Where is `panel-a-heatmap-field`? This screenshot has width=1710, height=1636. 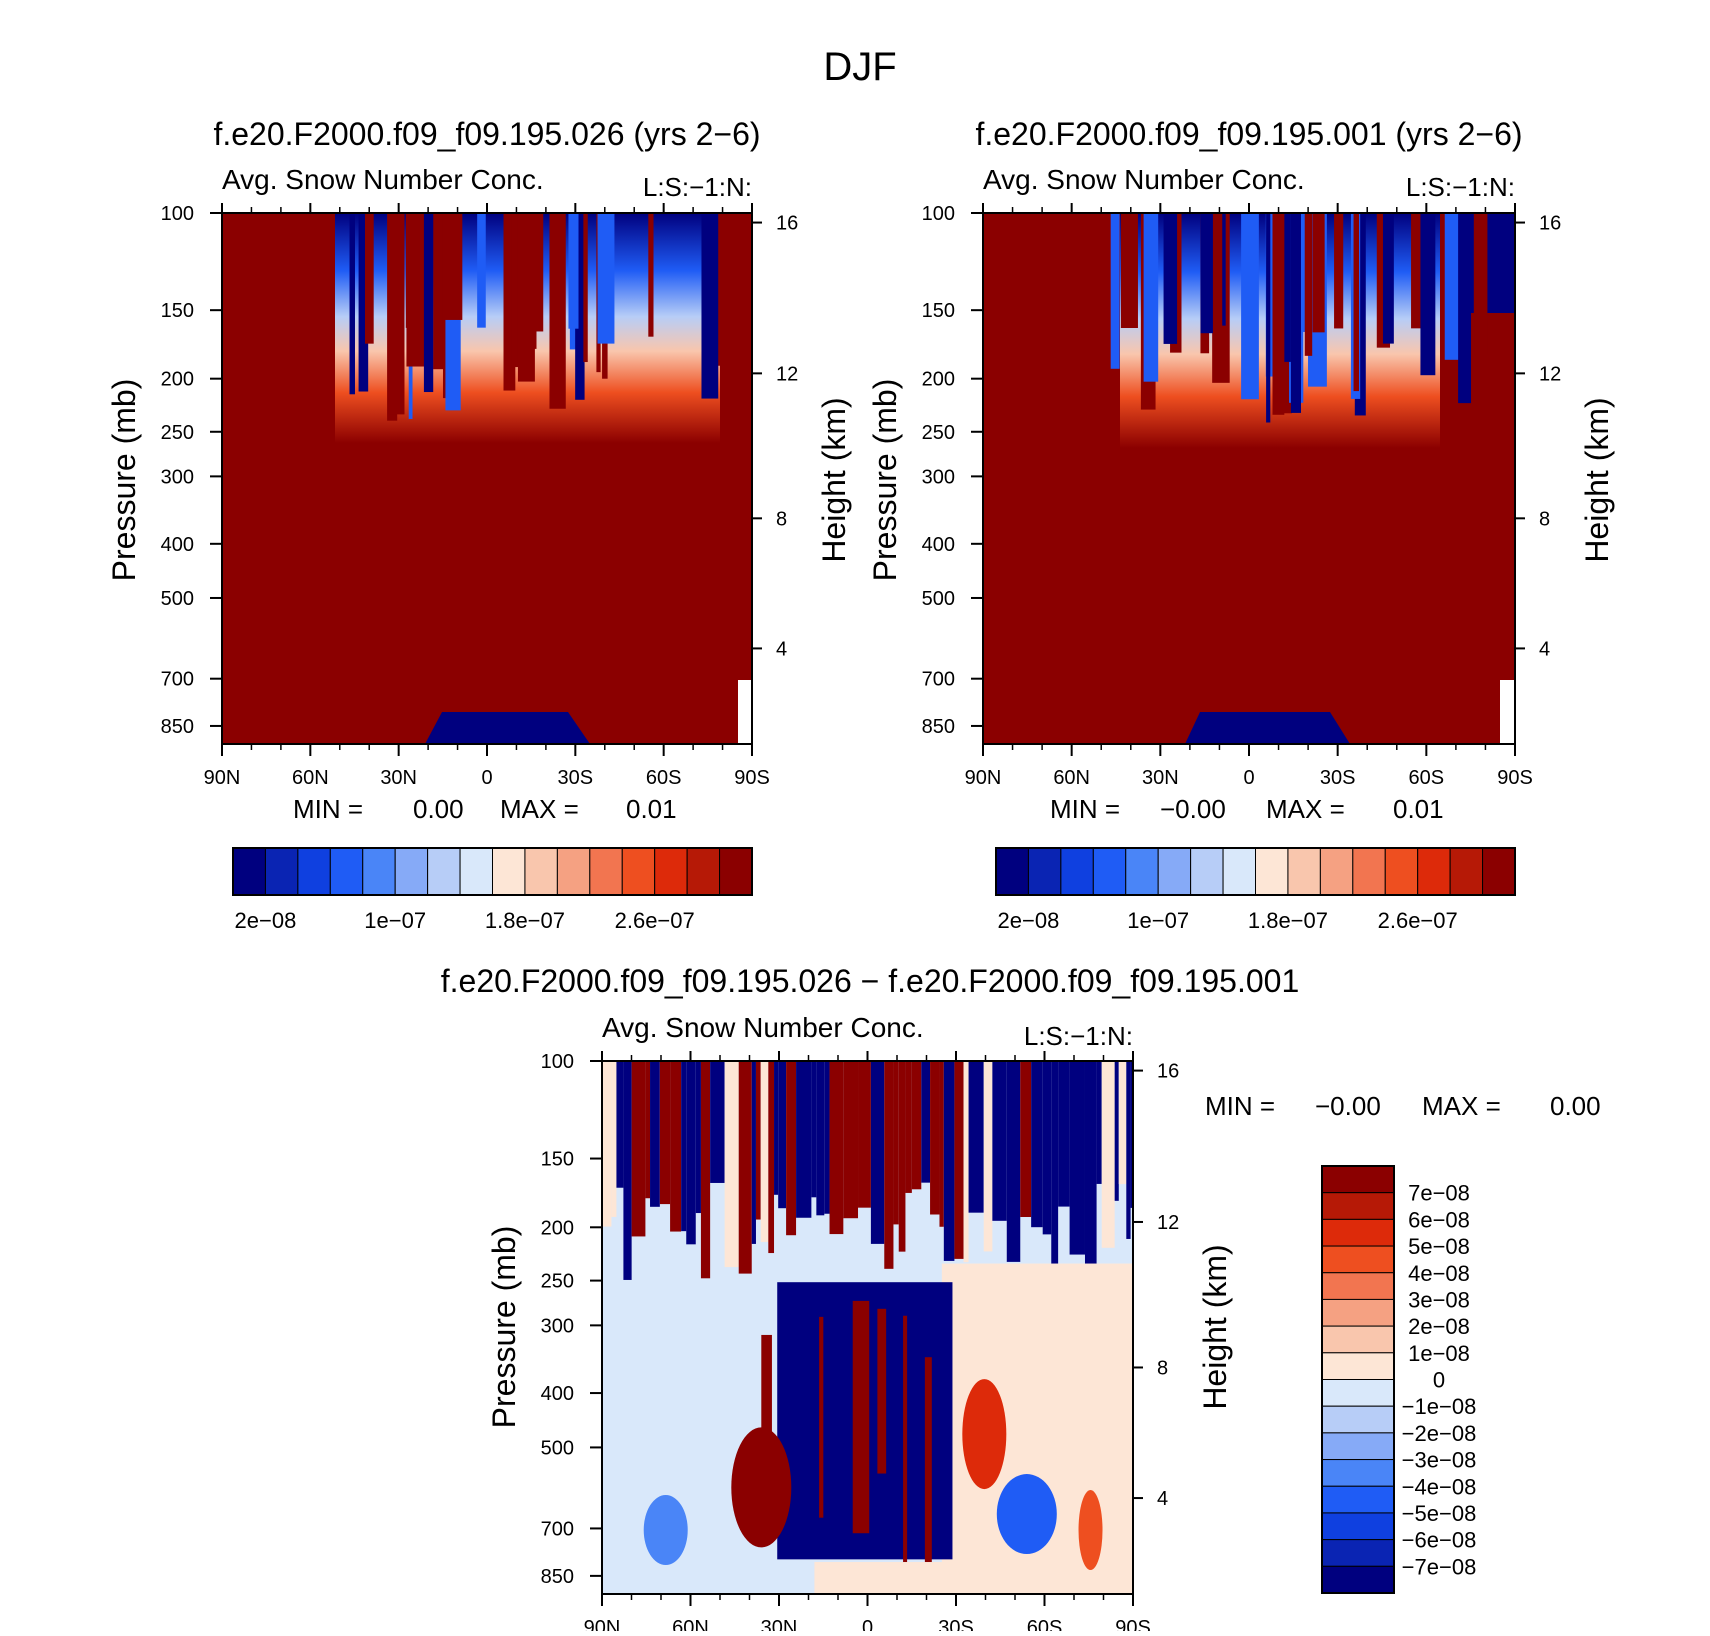 panel-a-heatmap-field is located at coordinates (487, 478).